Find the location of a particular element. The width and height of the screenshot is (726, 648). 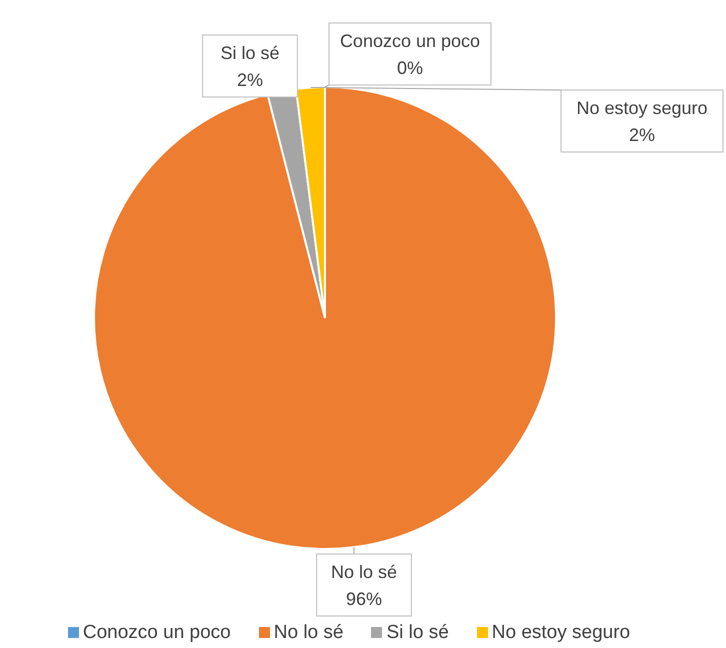

text: 0% is located at coordinates (410, 68).